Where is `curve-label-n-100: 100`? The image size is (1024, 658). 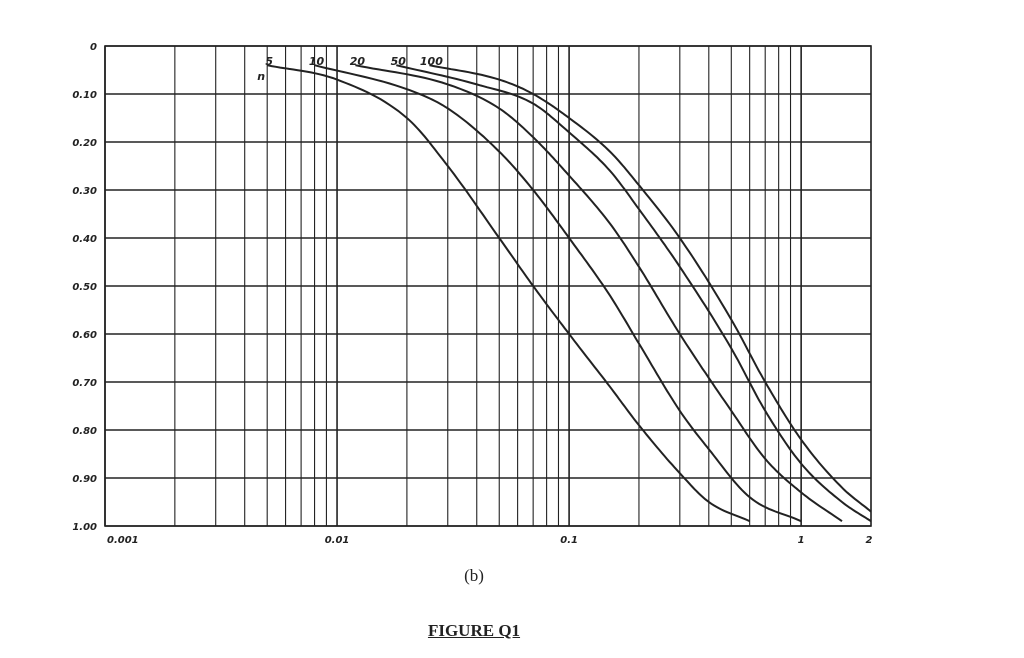 curve-label-n-100: 100 is located at coordinates (431, 61).